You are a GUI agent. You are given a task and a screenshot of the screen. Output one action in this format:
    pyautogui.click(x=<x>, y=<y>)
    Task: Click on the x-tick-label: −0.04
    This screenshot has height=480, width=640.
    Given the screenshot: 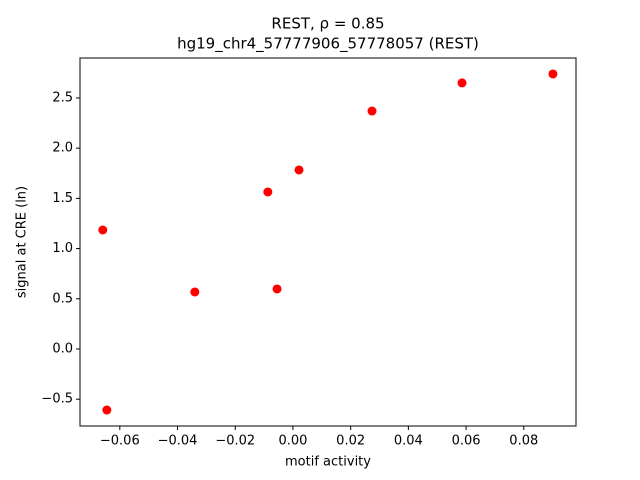 What is the action you would take?
    pyautogui.click(x=178, y=441)
    